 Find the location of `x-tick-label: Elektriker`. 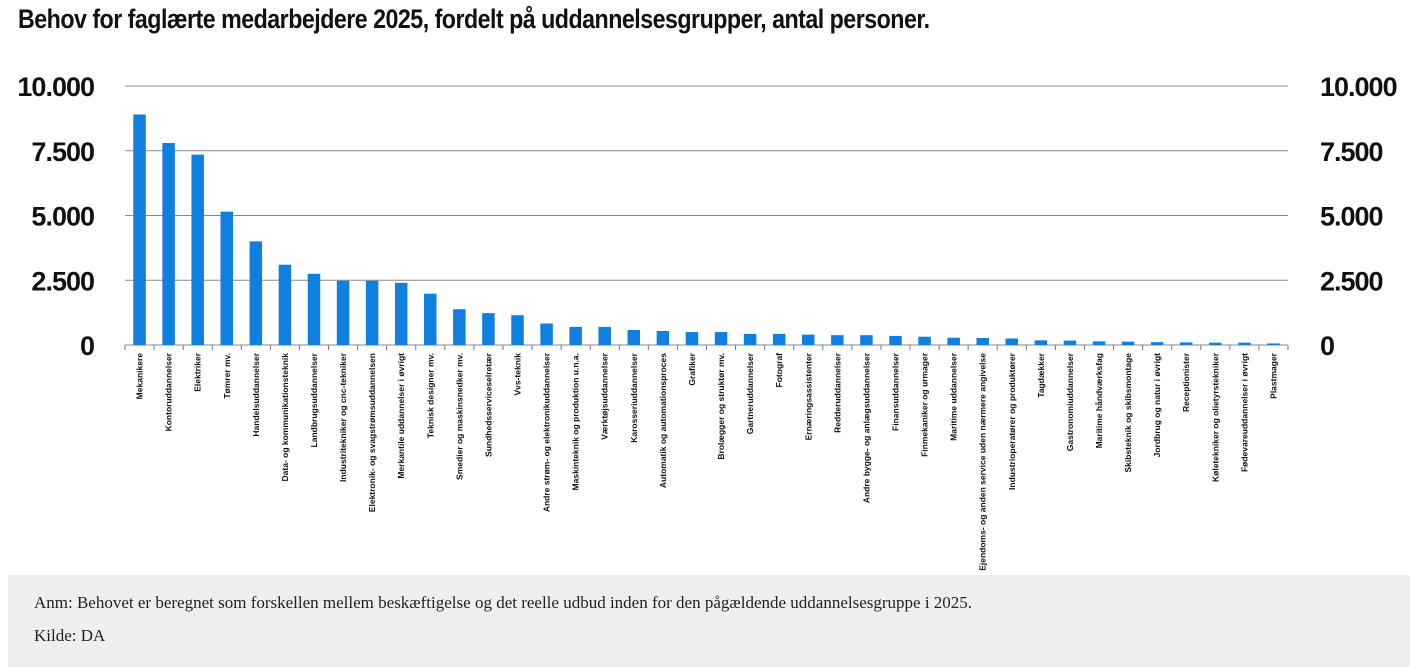

x-tick-label: Elektriker is located at coordinates (198, 371).